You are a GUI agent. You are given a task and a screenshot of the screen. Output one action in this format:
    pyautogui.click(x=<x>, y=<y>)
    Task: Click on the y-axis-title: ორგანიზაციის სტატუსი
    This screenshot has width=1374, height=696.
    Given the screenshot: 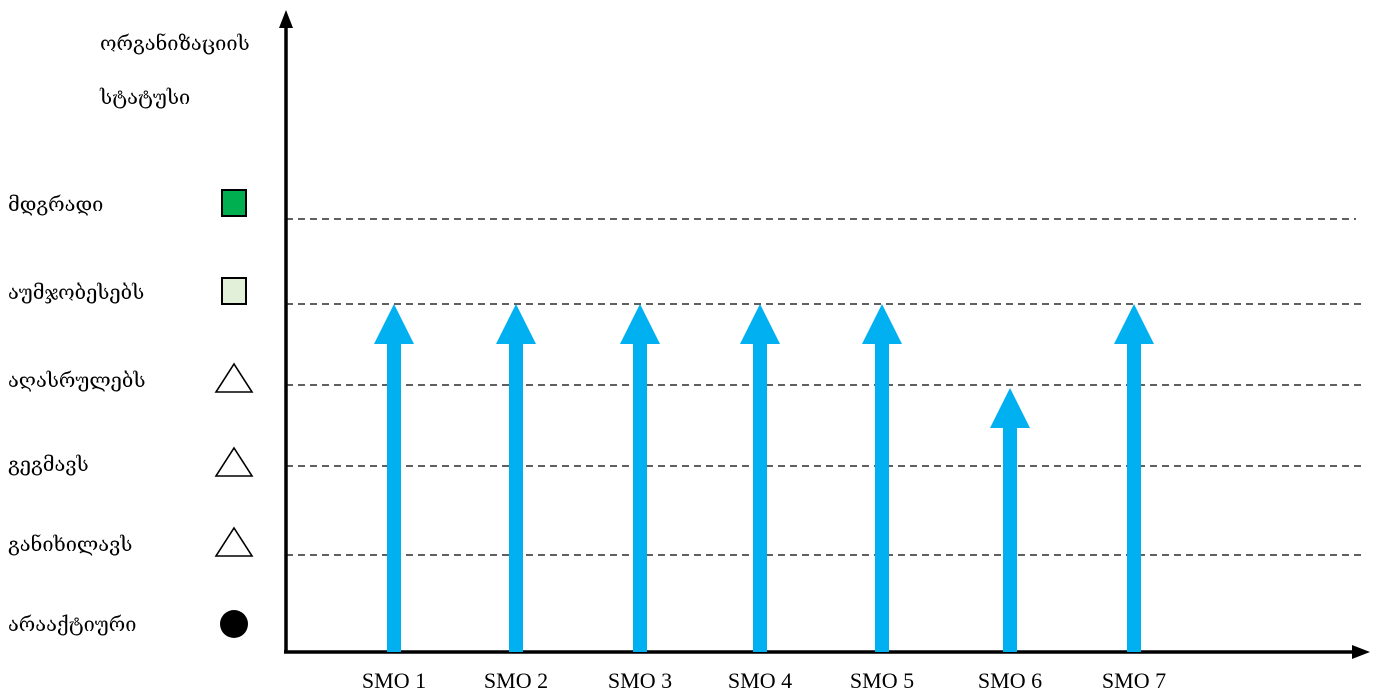 What is the action you would take?
    pyautogui.click(x=174, y=70)
    